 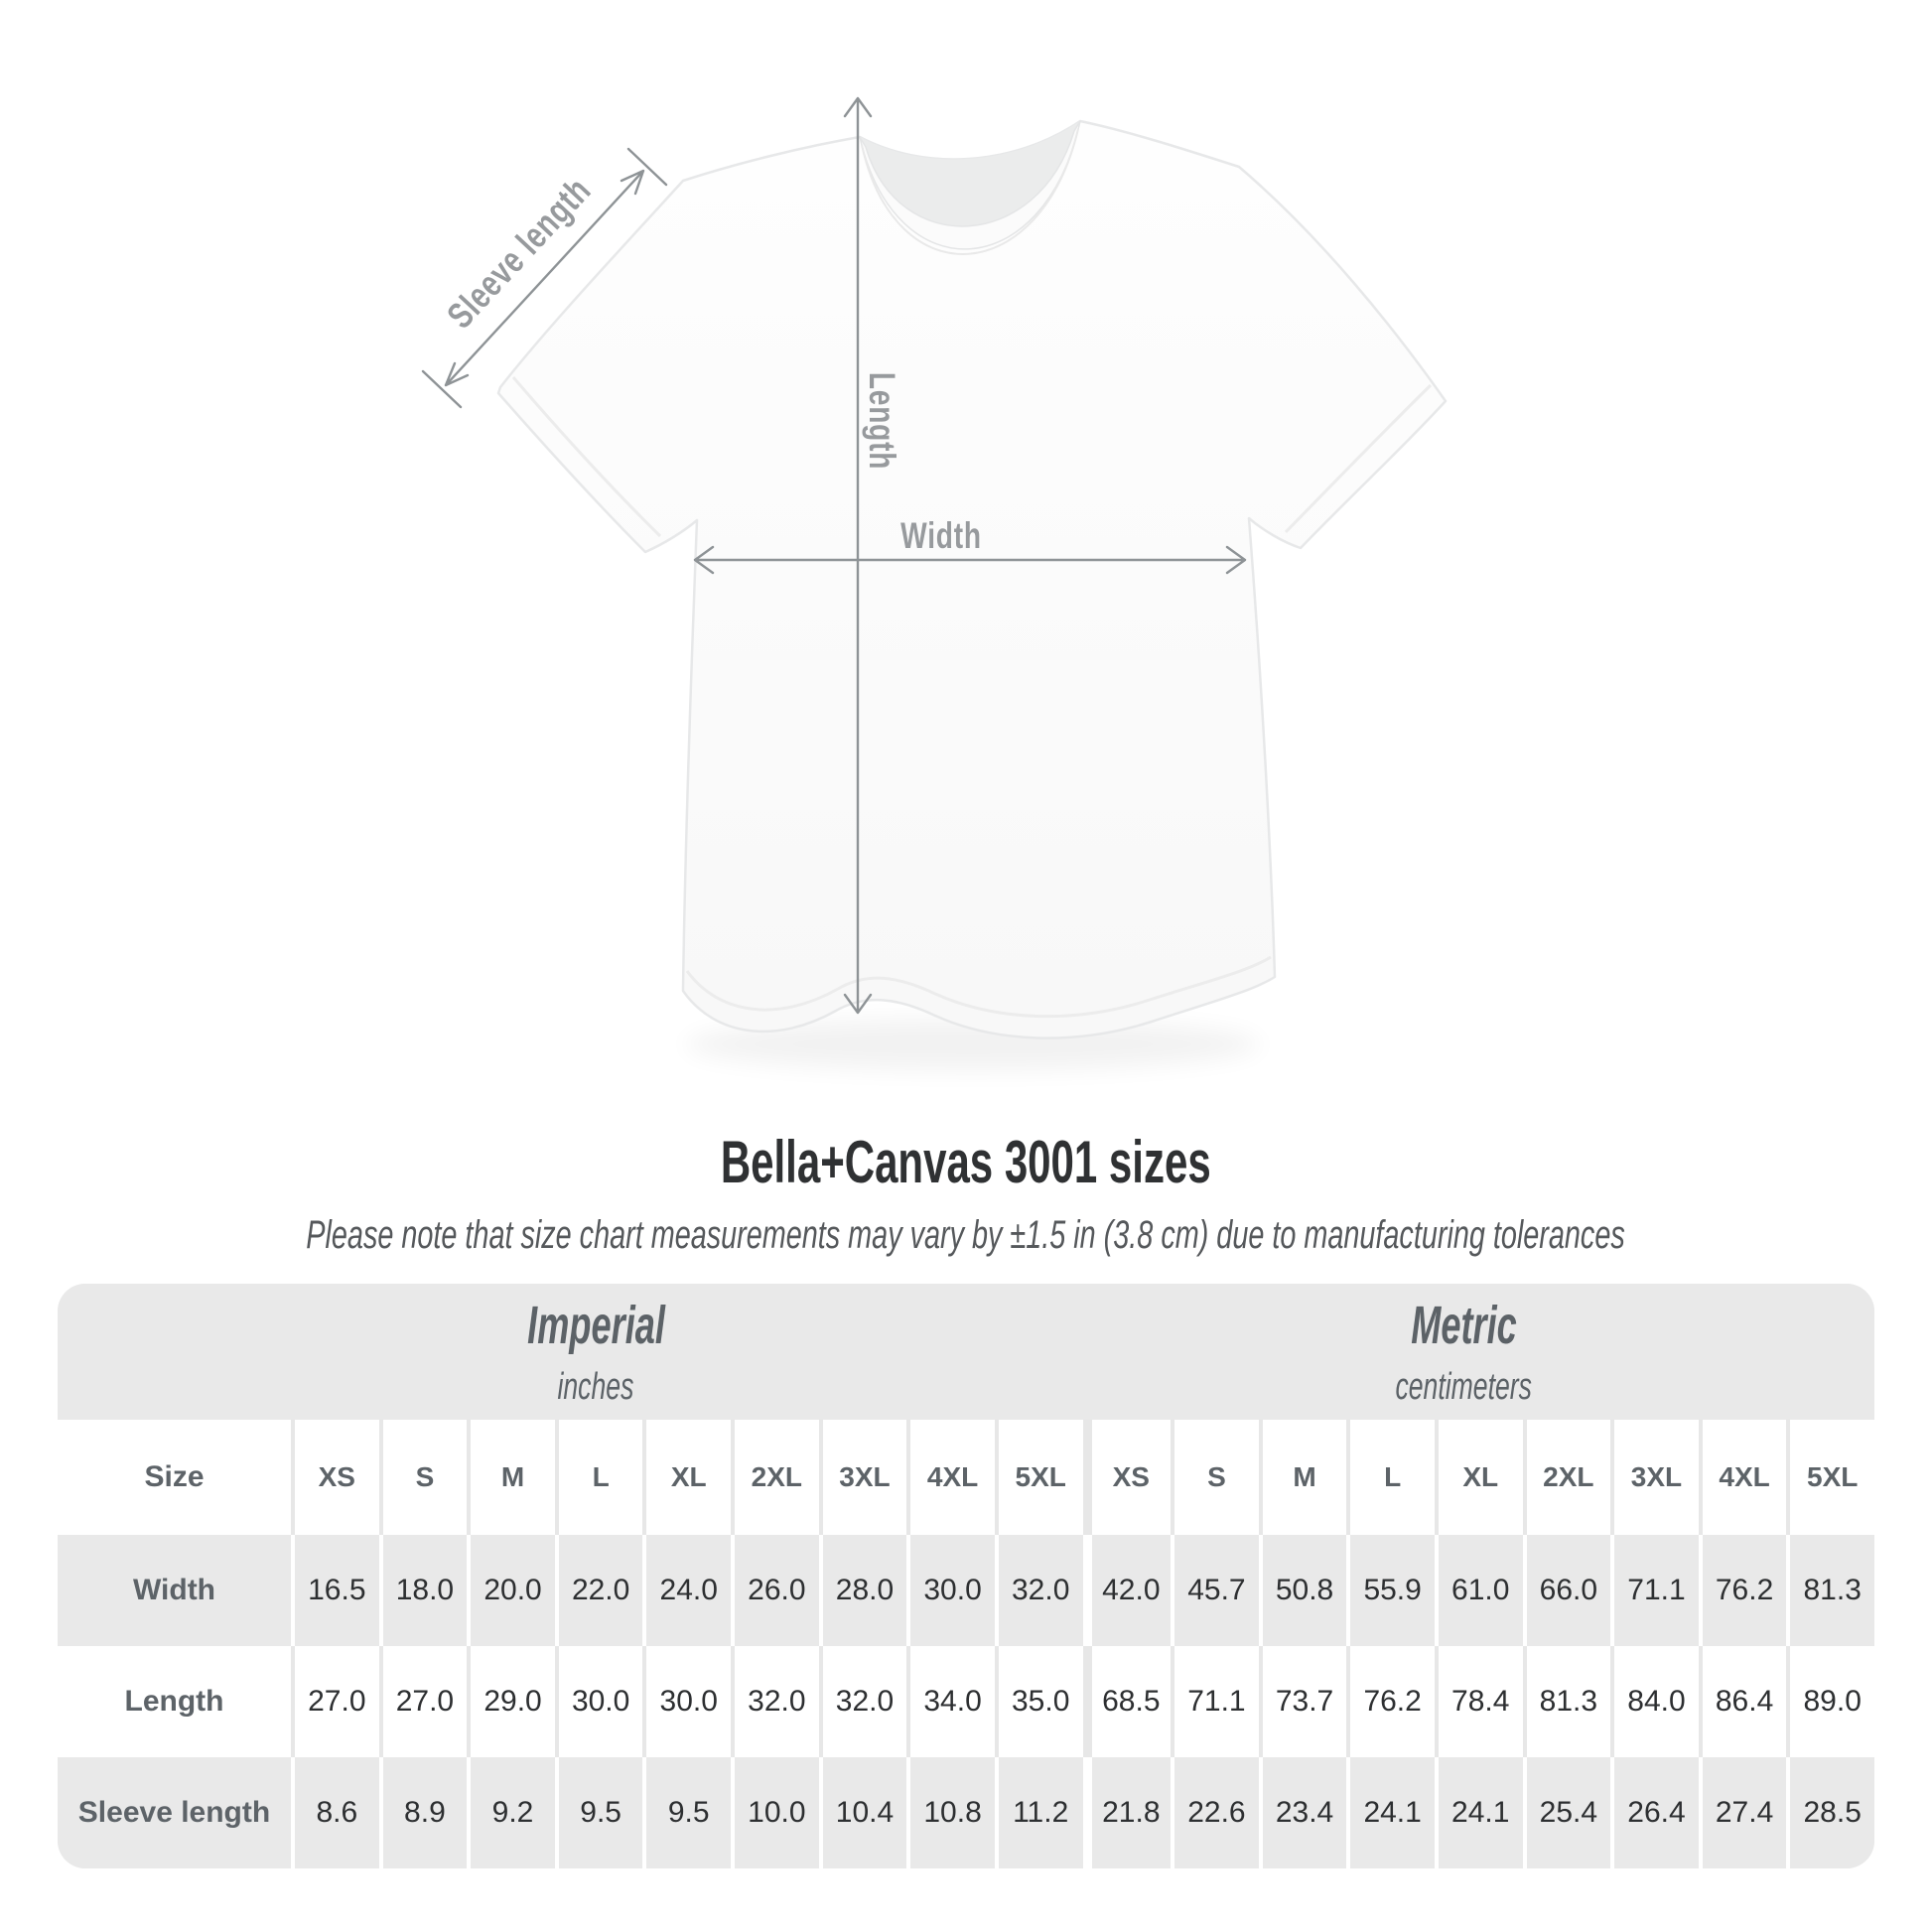 What do you see at coordinates (1830, 1812) in the screenshot?
I see `sleeve-metric-5xl: 28.5` at bounding box center [1830, 1812].